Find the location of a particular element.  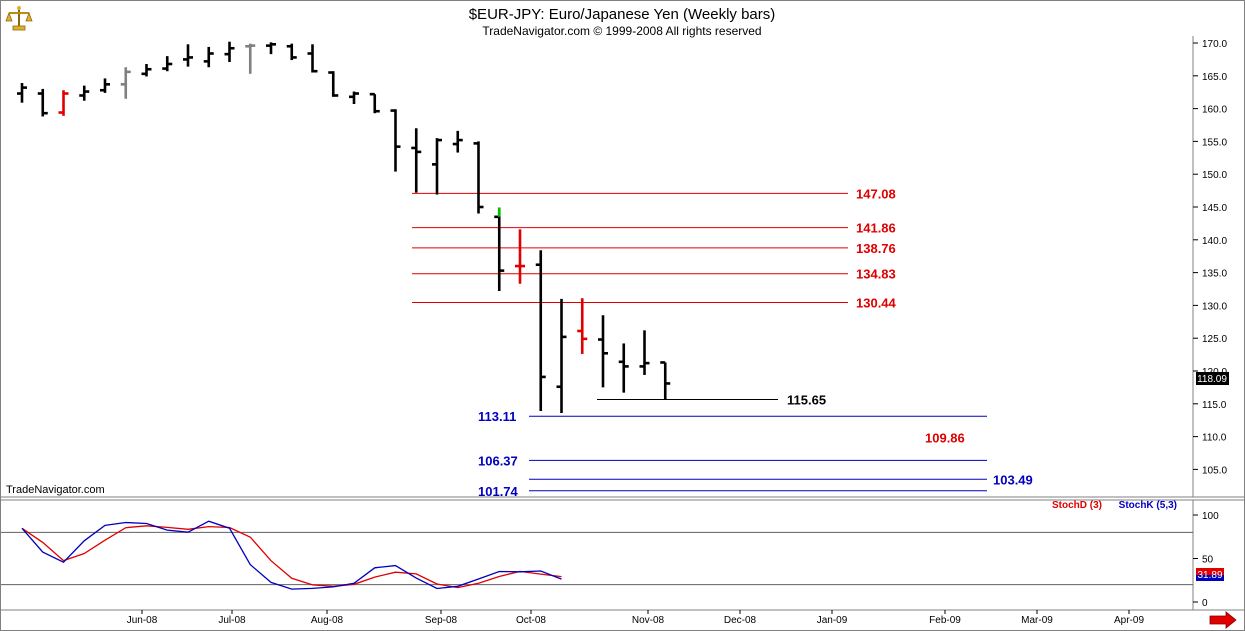

support-label: 106.37 is located at coordinates (498, 460).